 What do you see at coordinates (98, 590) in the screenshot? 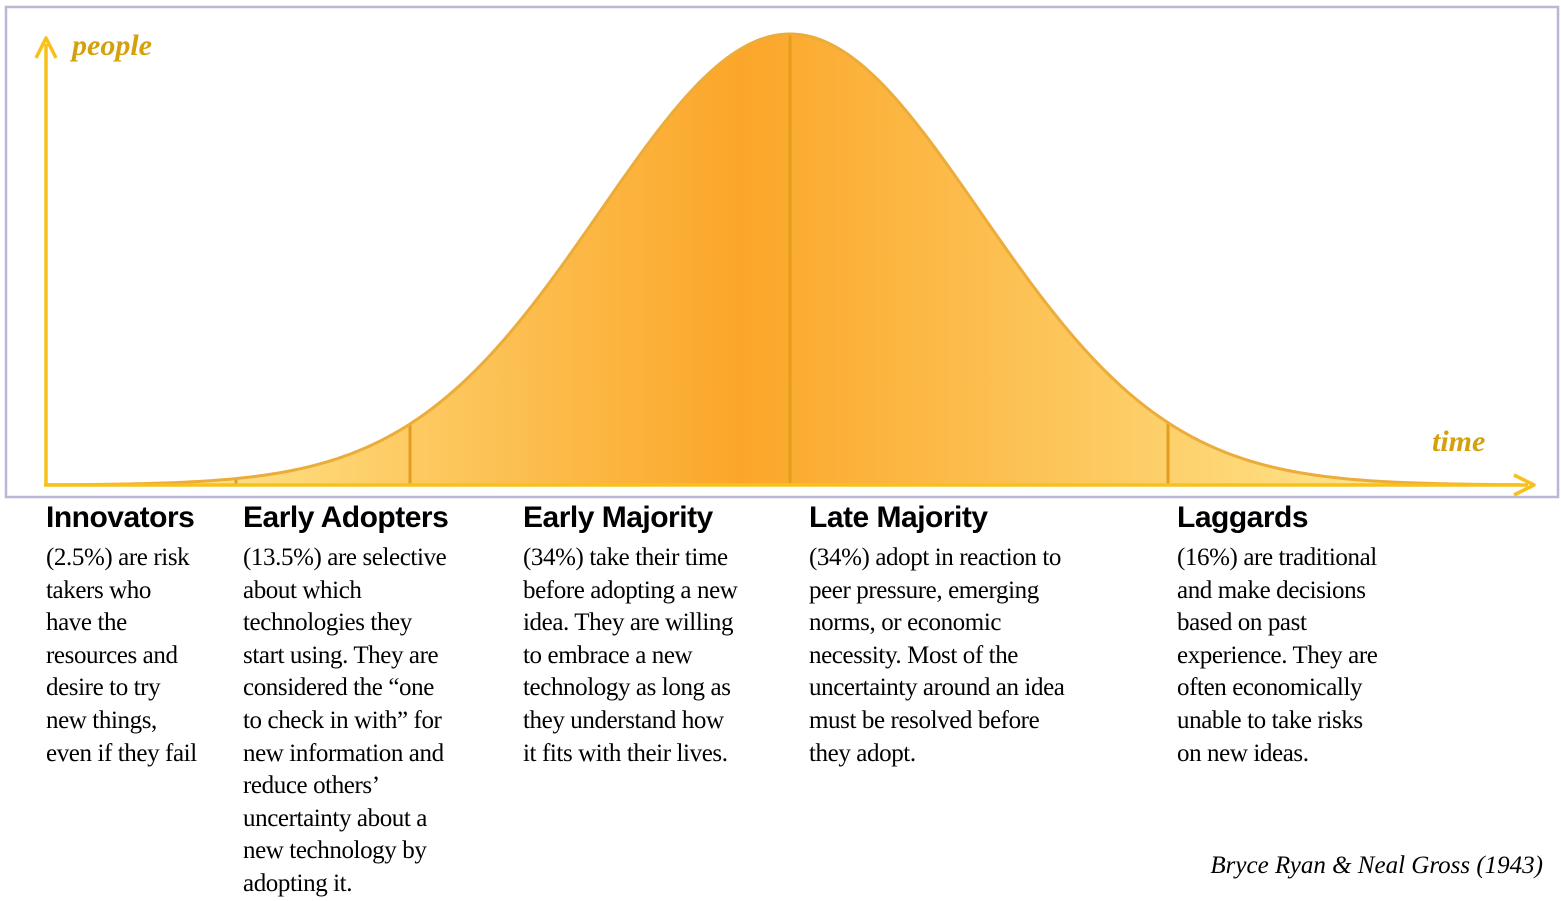
I see `description-line: takers who` at bounding box center [98, 590].